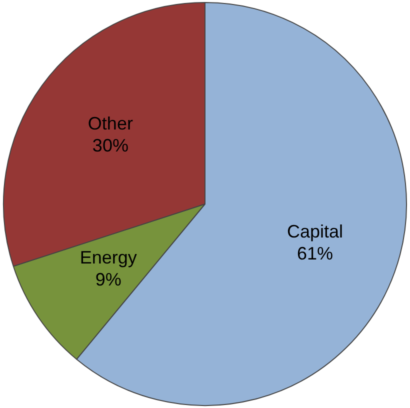 The image size is (410, 408). What do you see at coordinates (314, 232) in the screenshot?
I see `slice-label: Capital` at bounding box center [314, 232].